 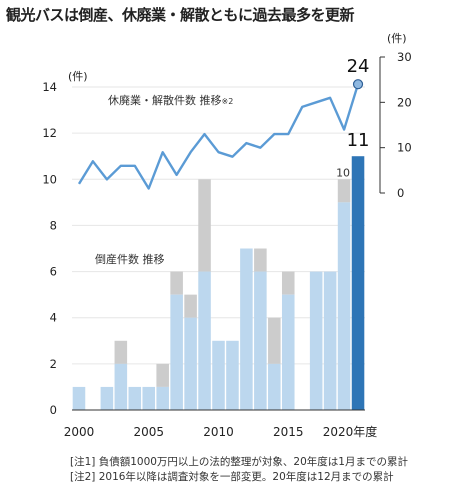 I want to click on x-tick-label-last: 2020年度, so click(x=350, y=431).